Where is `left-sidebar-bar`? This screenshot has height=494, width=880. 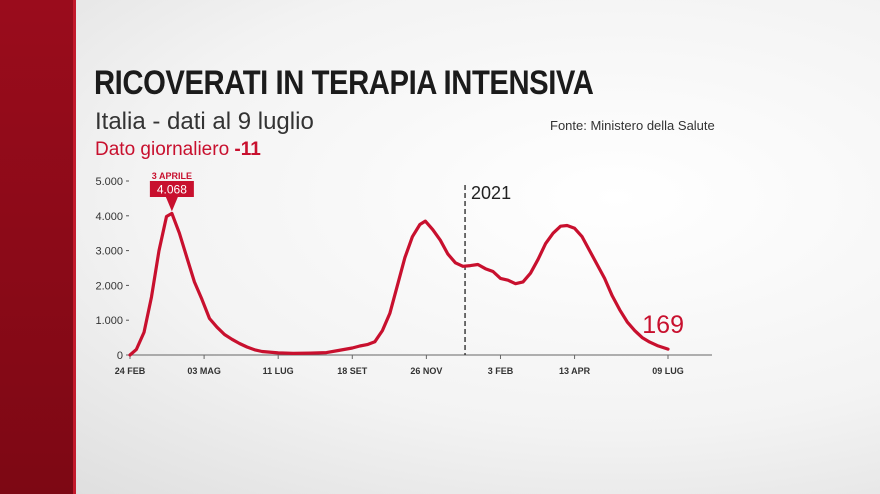 left-sidebar-bar is located at coordinates (38, 247).